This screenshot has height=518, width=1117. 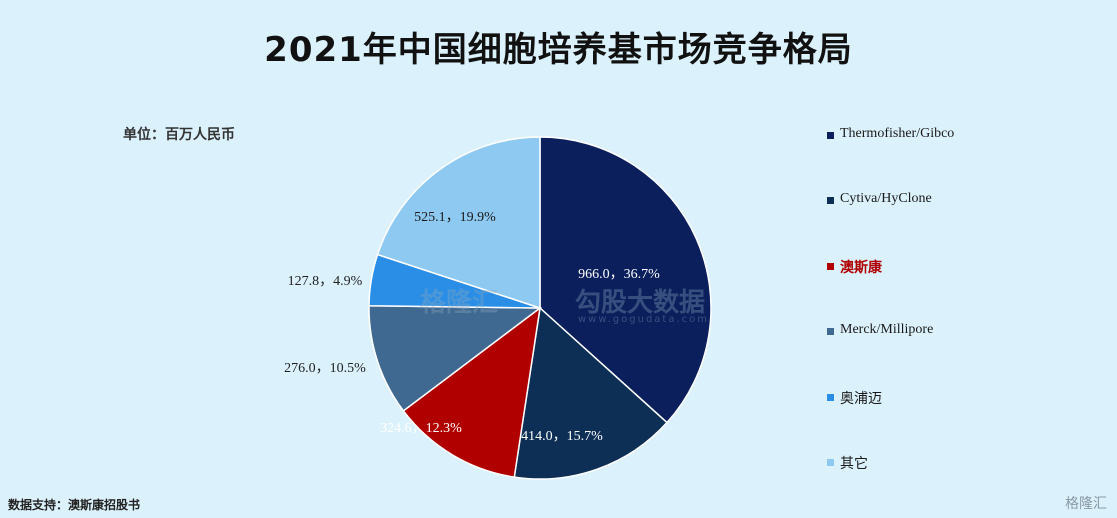 What do you see at coordinates (325, 368) in the screenshot?
I see `slice-data-label: 276.0，10.5%` at bounding box center [325, 368].